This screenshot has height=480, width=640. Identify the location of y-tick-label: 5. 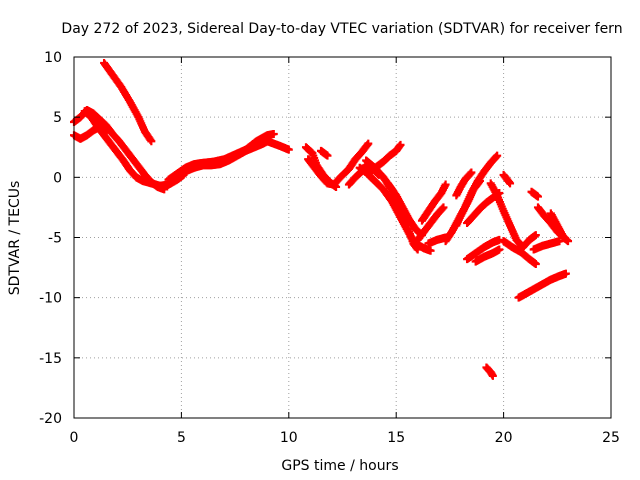
(57, 118).